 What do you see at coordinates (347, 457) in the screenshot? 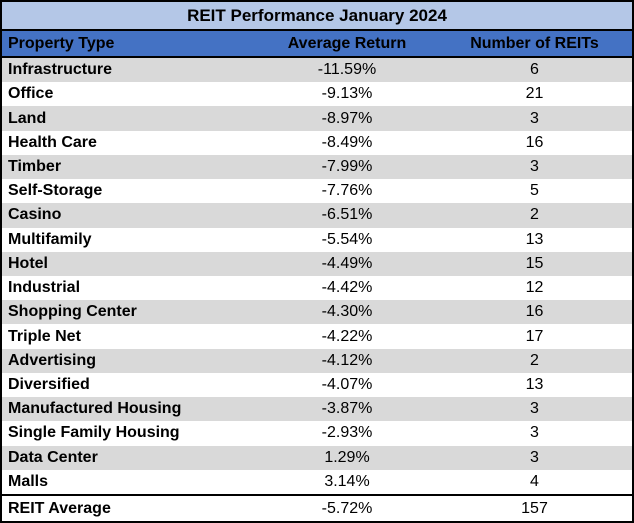
I see `average-return-cell: 1.29%` at bounding box center [347, 457].